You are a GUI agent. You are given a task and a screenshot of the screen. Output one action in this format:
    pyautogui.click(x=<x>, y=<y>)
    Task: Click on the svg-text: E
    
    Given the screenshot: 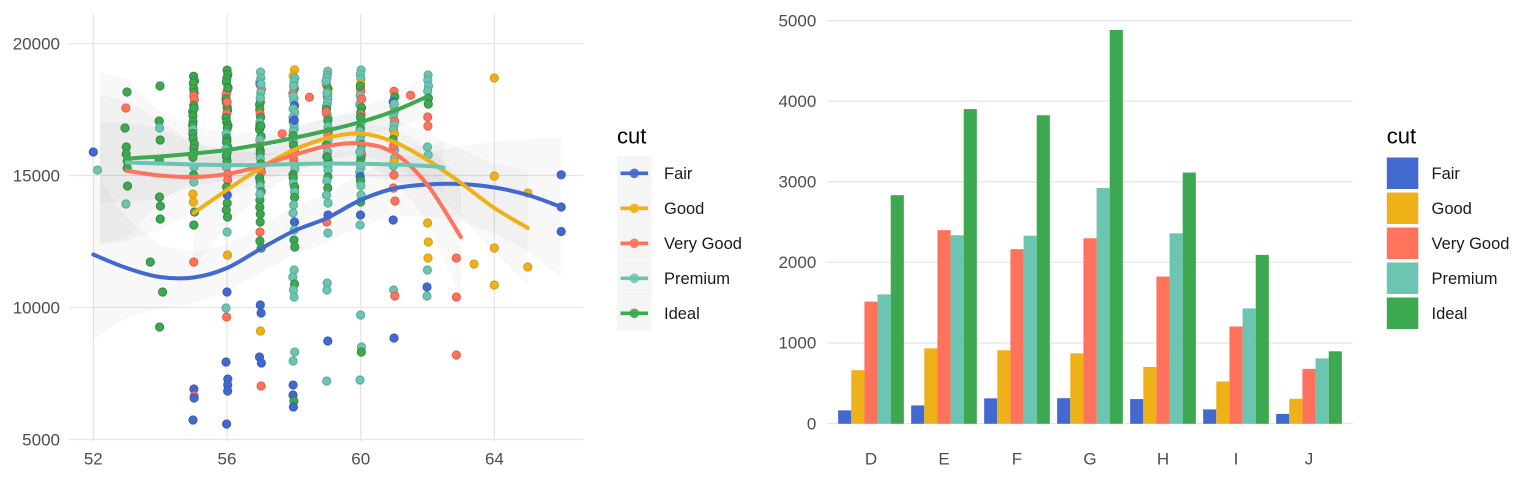 What is the action you would take?
    pyautogui.click(x=943, y=459)
    